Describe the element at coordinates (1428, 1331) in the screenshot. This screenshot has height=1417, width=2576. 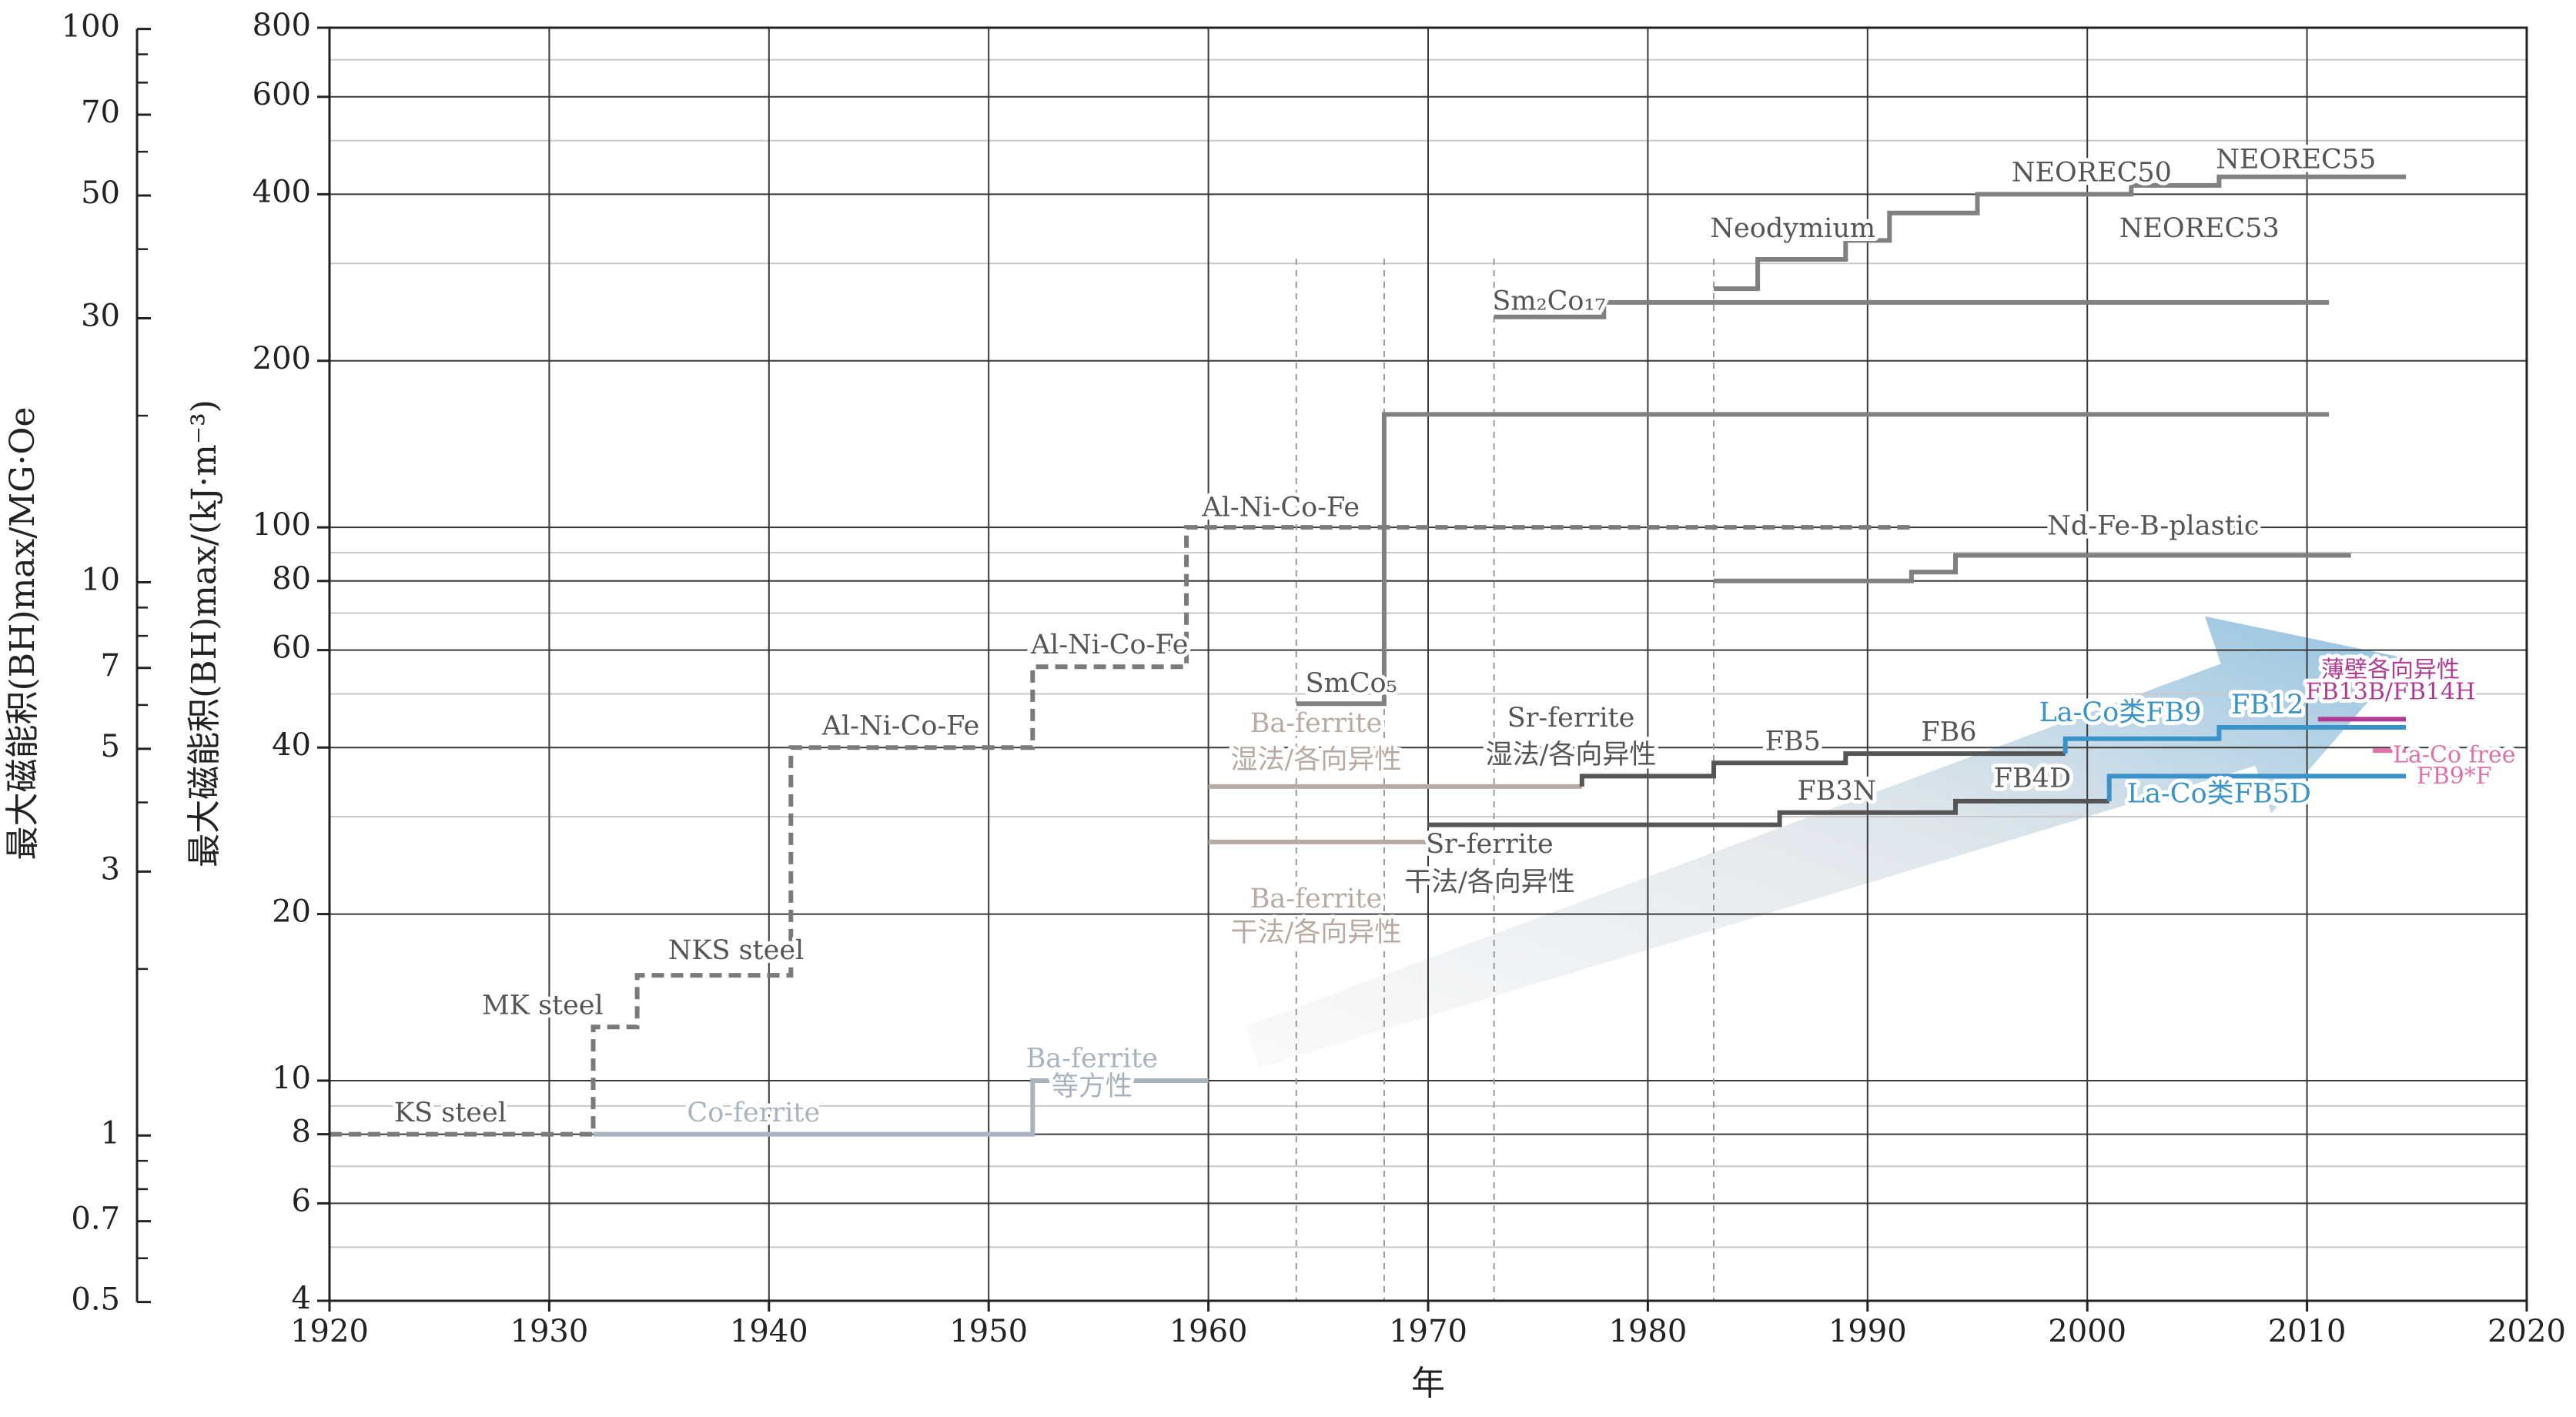
I see `x-tick-label: 1970` at that location.